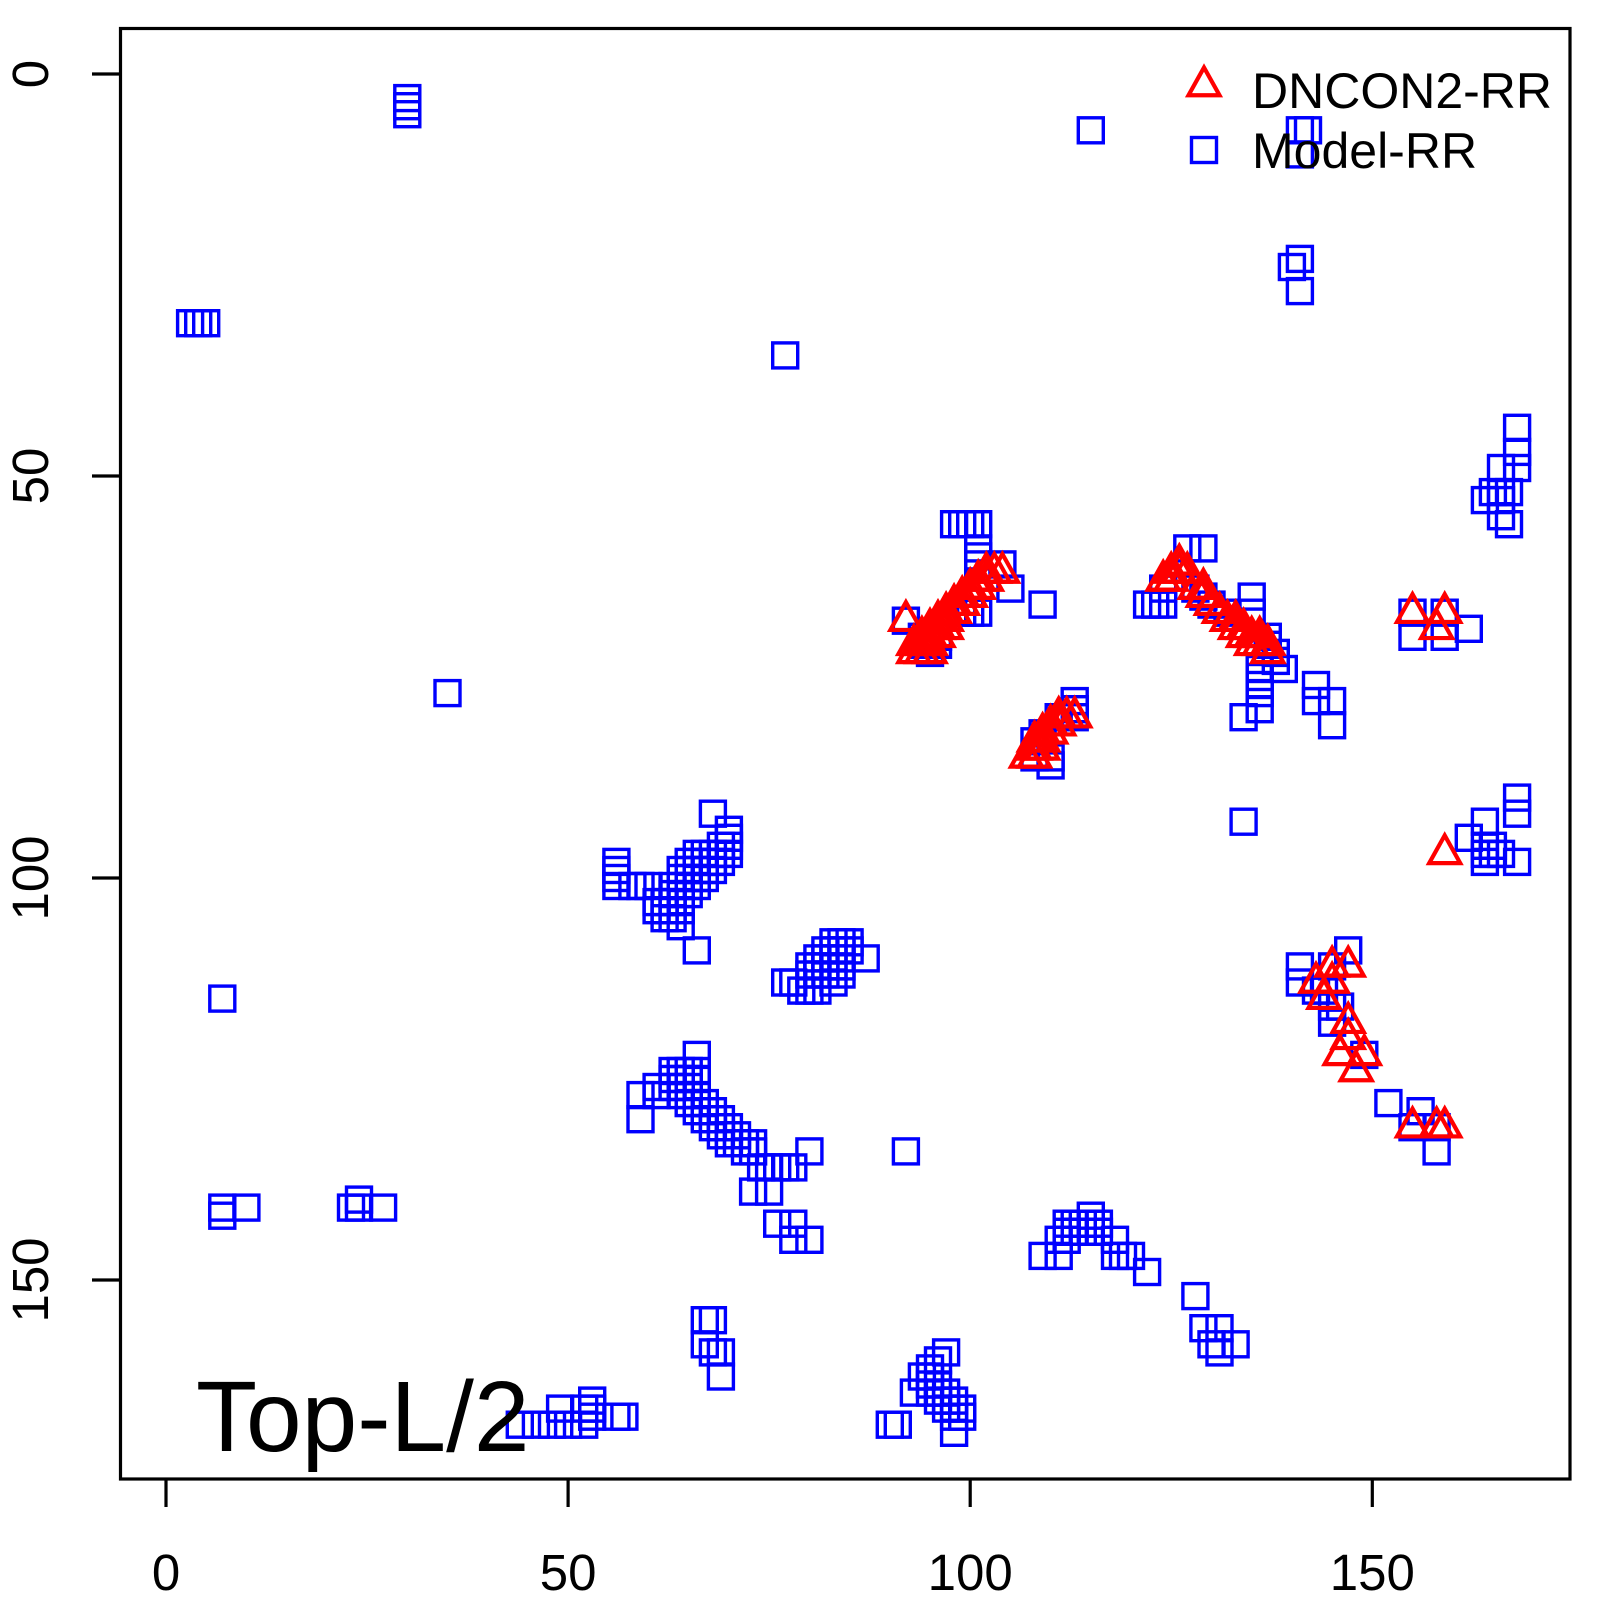 The height and width of the screenshot is (1600, 1600). I want to click on svg-text: Model-RR, so click(1364, 151).